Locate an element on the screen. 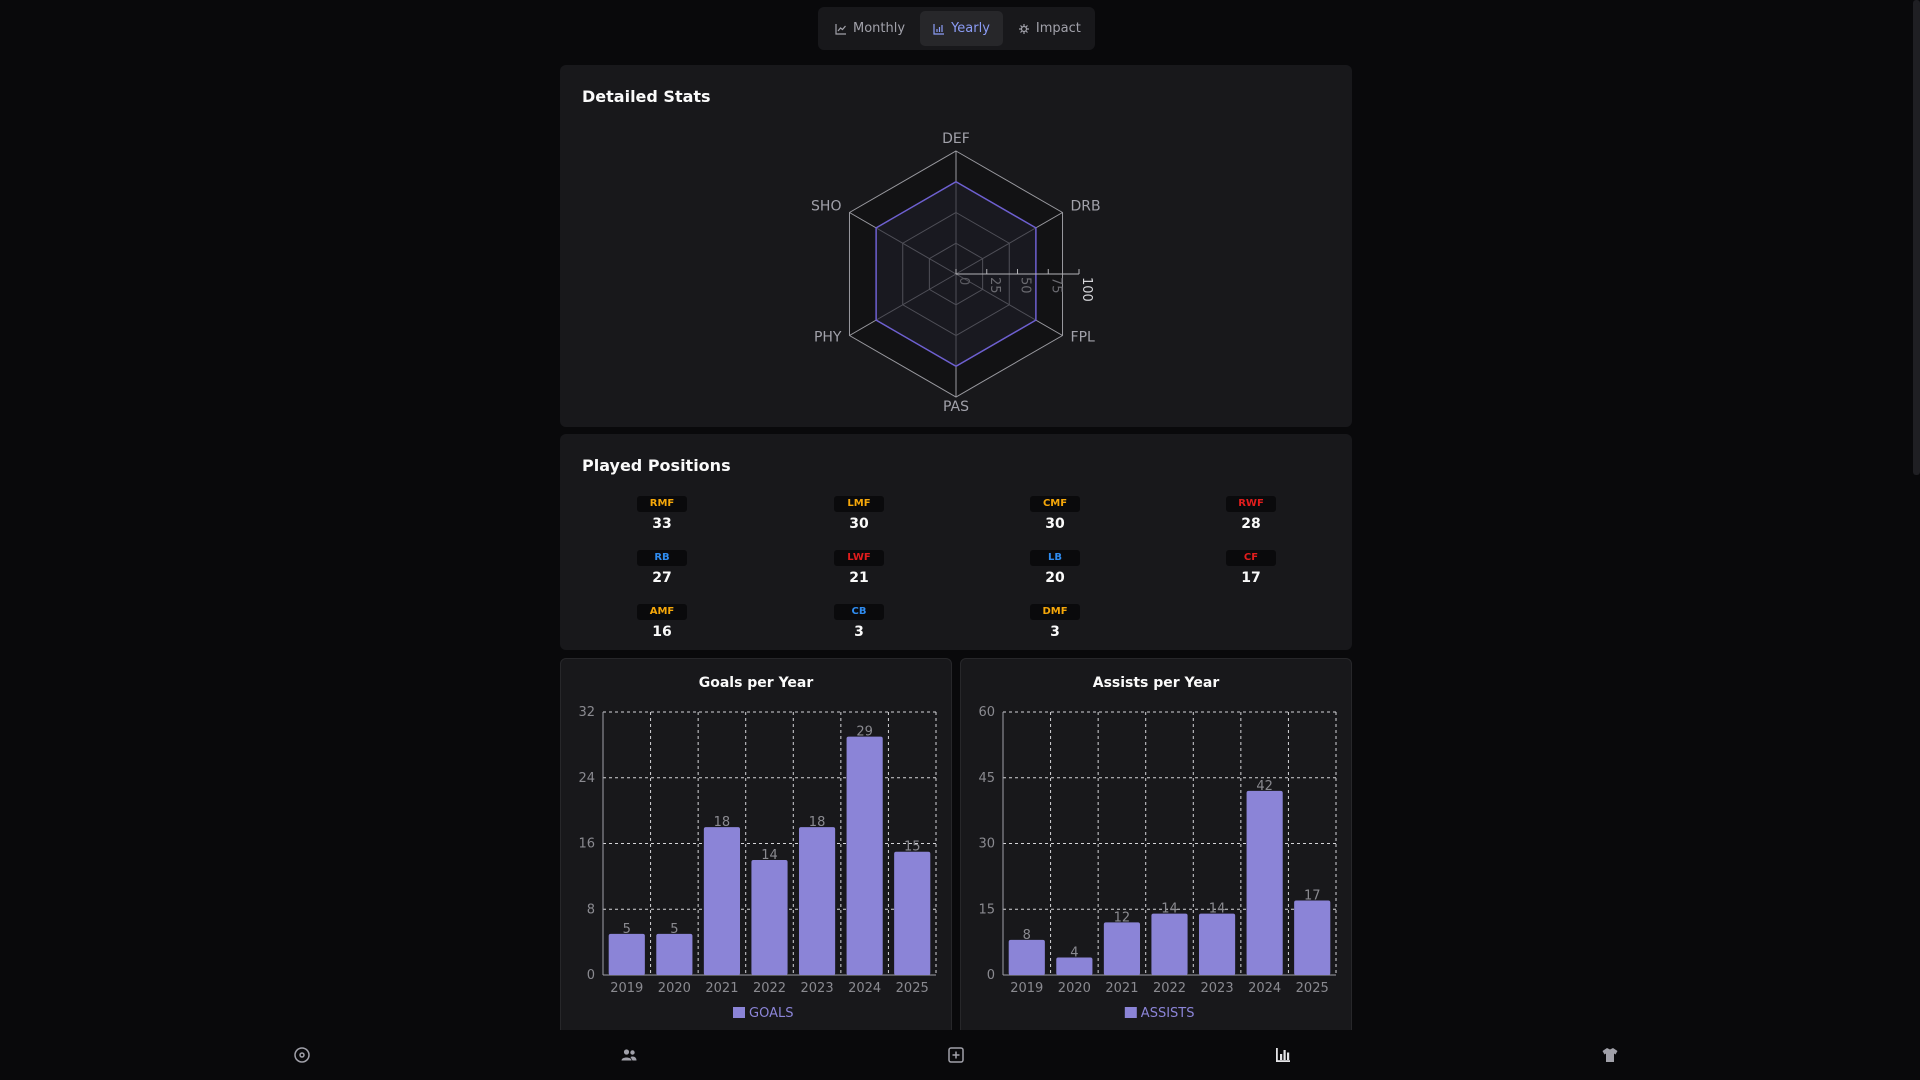  position-item: LMF 30 is located at coordinates (859, 511).